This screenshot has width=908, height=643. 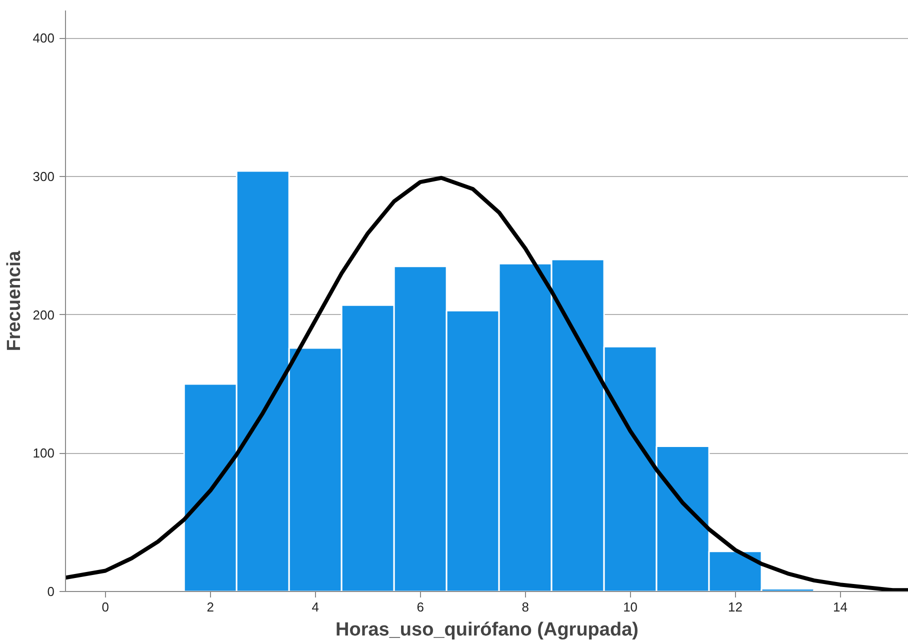 I want to click on x-tick-label: 4, so click(x=315, y=607).